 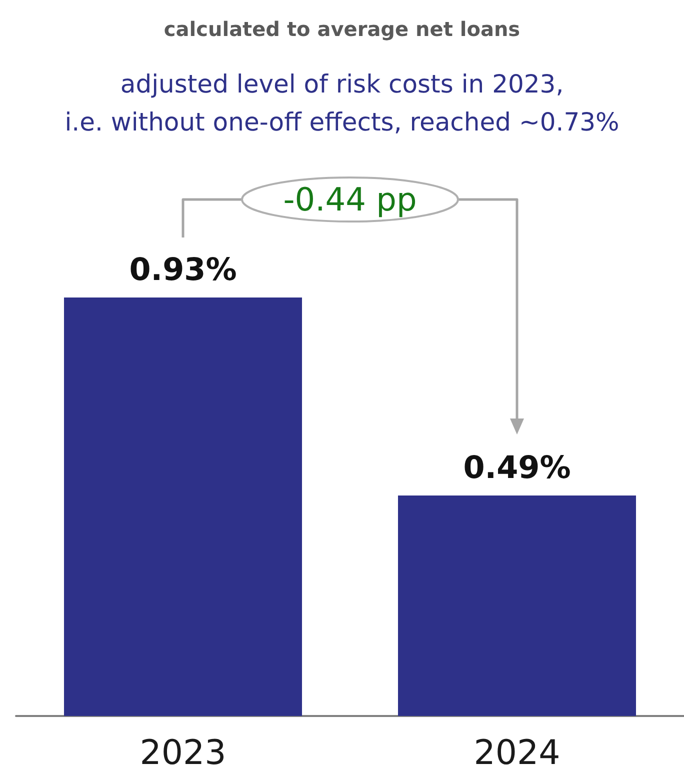 What do you see at coordinates (183, 270) in the screenshot?
I see `data-label: 0.93%` at bounding box center [183, 270].